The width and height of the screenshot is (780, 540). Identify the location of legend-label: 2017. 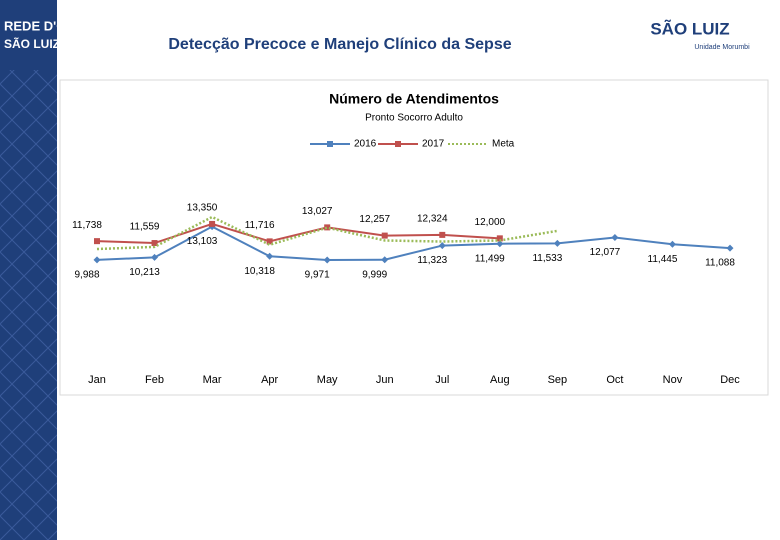
(433, 144).